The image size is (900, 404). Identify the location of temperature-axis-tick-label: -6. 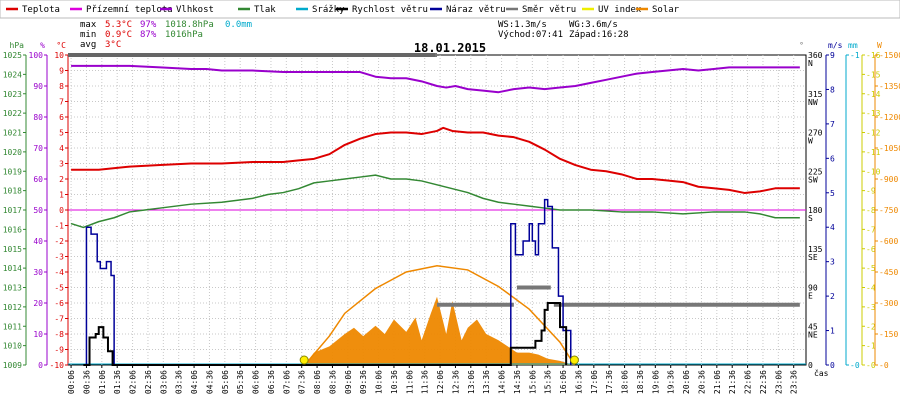
(59, 303).